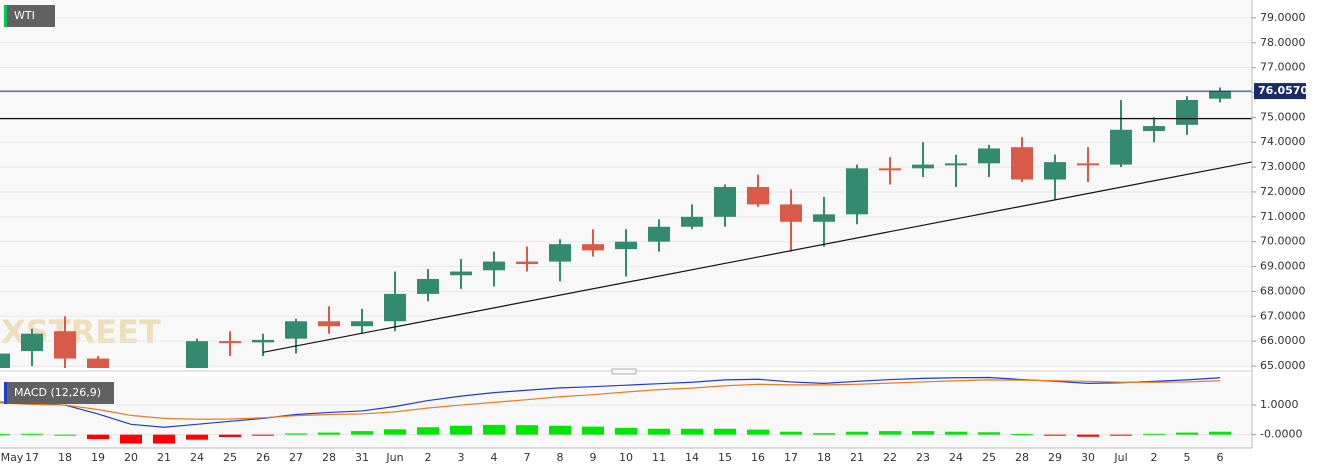 This screenshot has height=471, width=1323. I want to click on y-tick-label: 1.0000, so click(1279, 404).